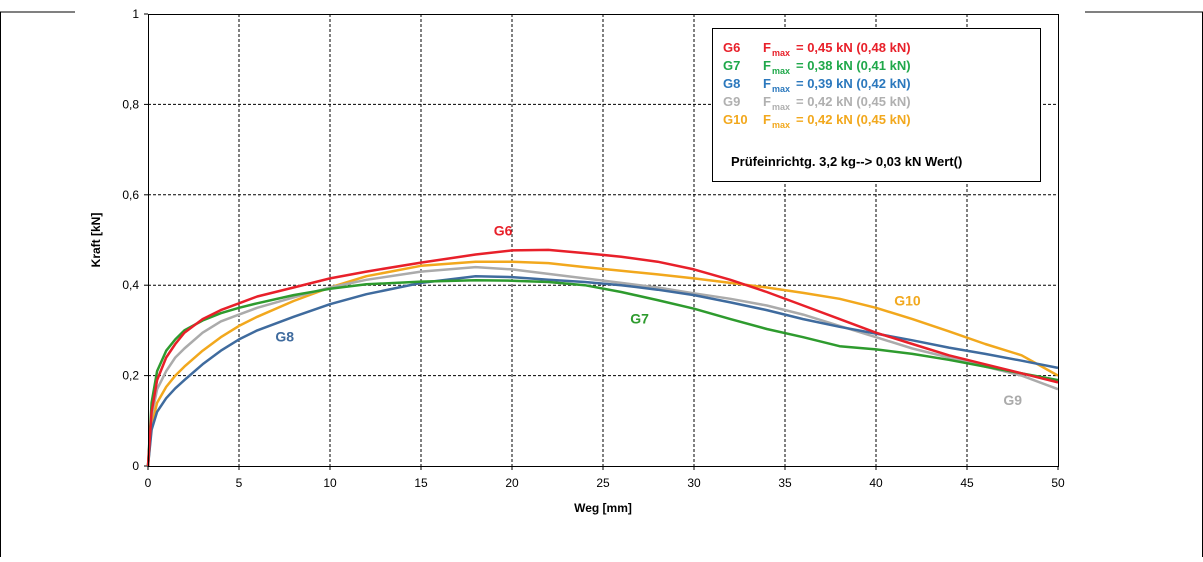 This screenshot has height=562, width=1203. What do you see at coordinates (135, 466) in the screenshot?
I see `y-tick-label: 0` at bounding box center [135, 466].